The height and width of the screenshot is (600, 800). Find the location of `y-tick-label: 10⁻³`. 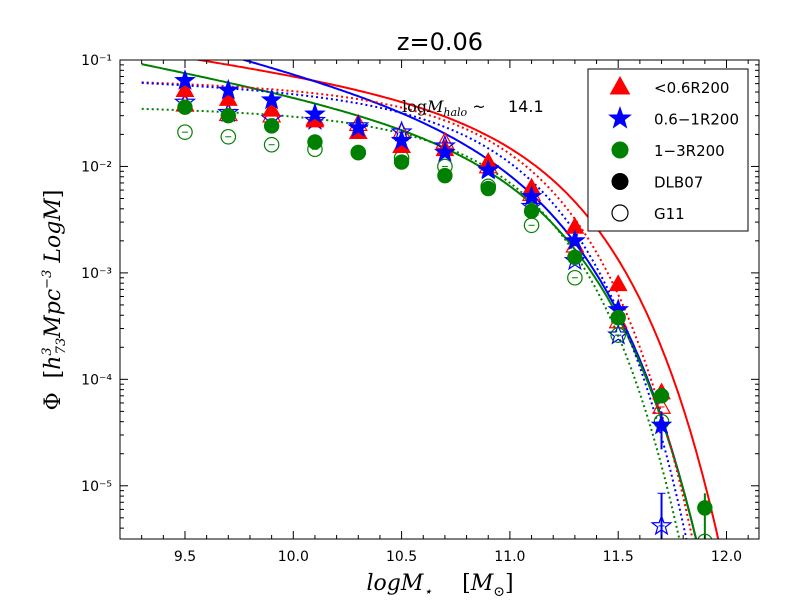

y-tick-label: 10⁻³ is located at coordinates (96, 274).